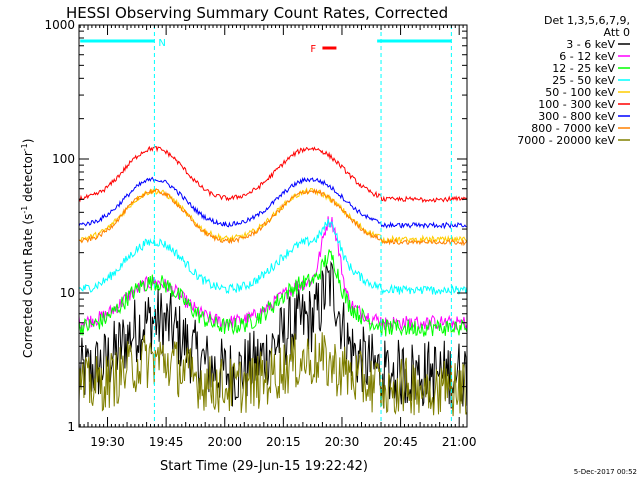  What do you see at coordinates (224, 442) in the screenshot?
I see `x-tick-label: 20:00` at bounding box center [224, 442].